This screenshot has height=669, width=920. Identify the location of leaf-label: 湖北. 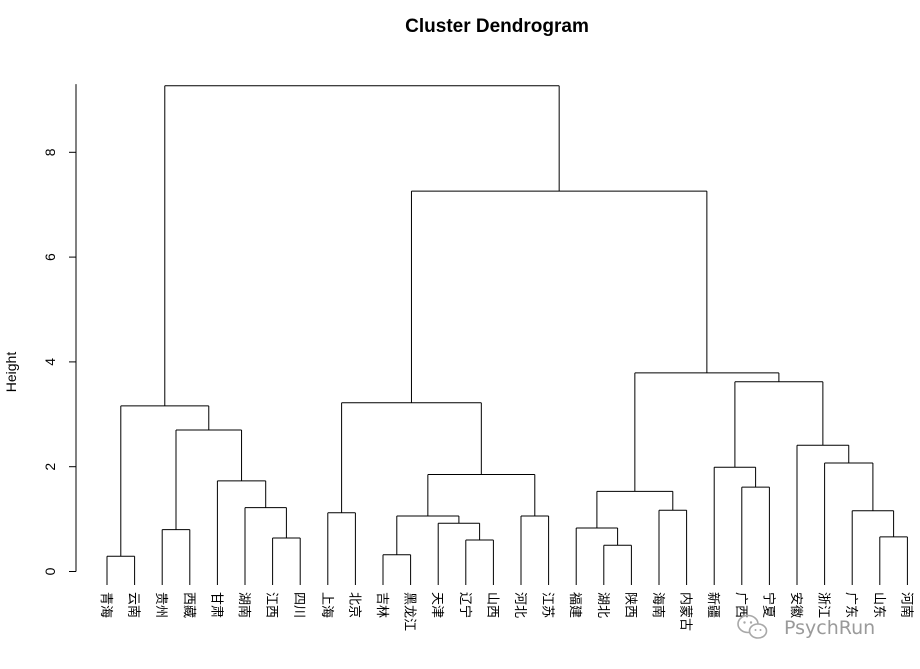
(602, 605).